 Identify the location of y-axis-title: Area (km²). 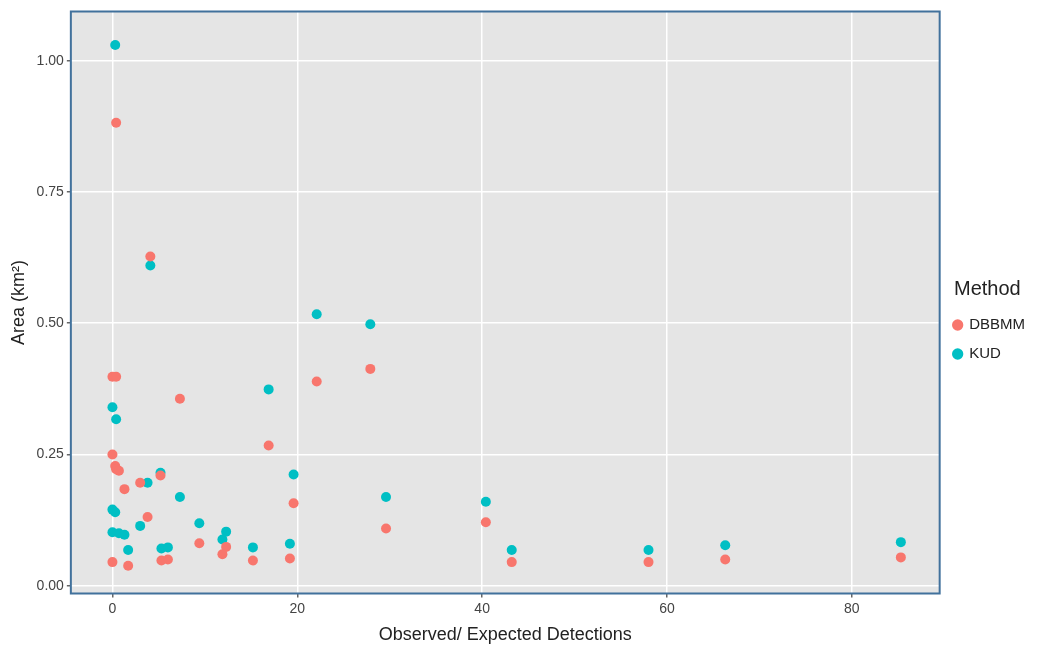
(17, 302).